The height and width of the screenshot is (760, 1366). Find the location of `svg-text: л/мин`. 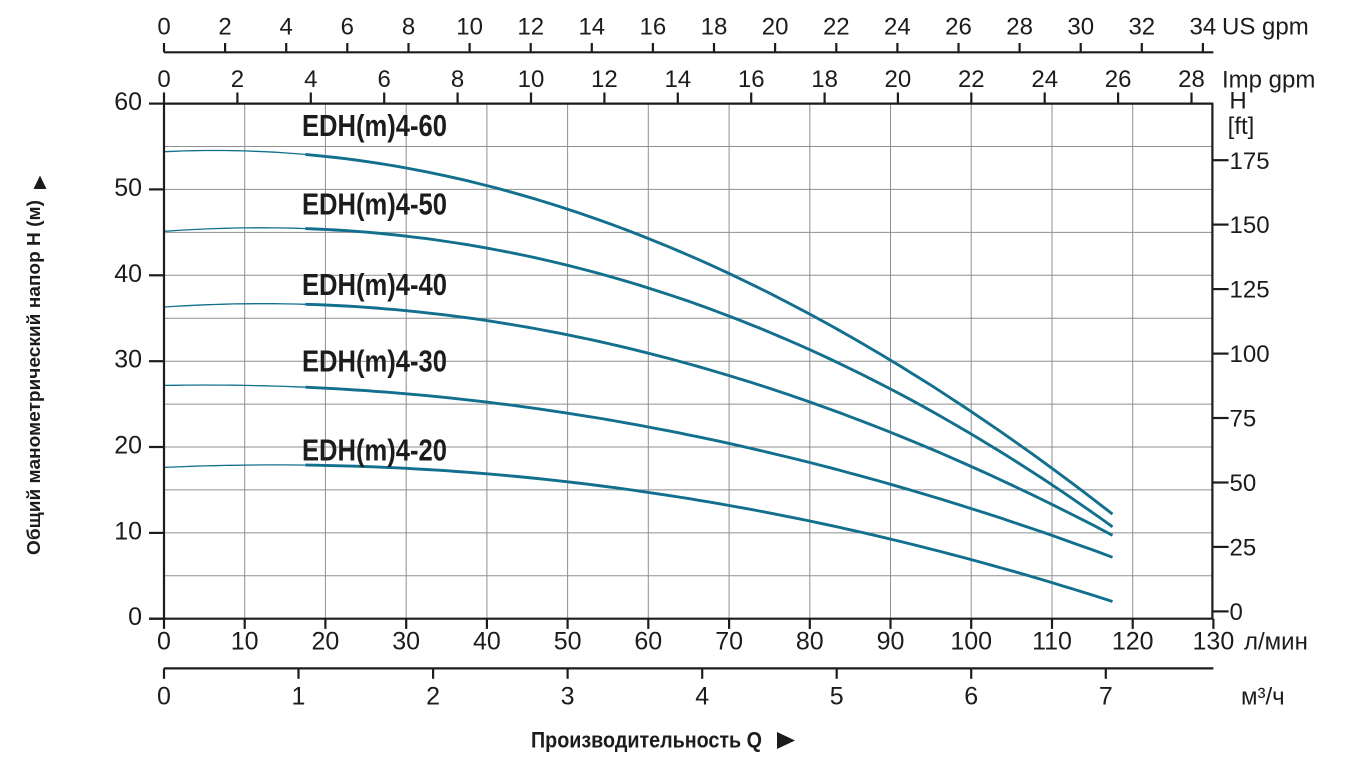

svg-text: л/мин is located at coordinates (1276, 642).